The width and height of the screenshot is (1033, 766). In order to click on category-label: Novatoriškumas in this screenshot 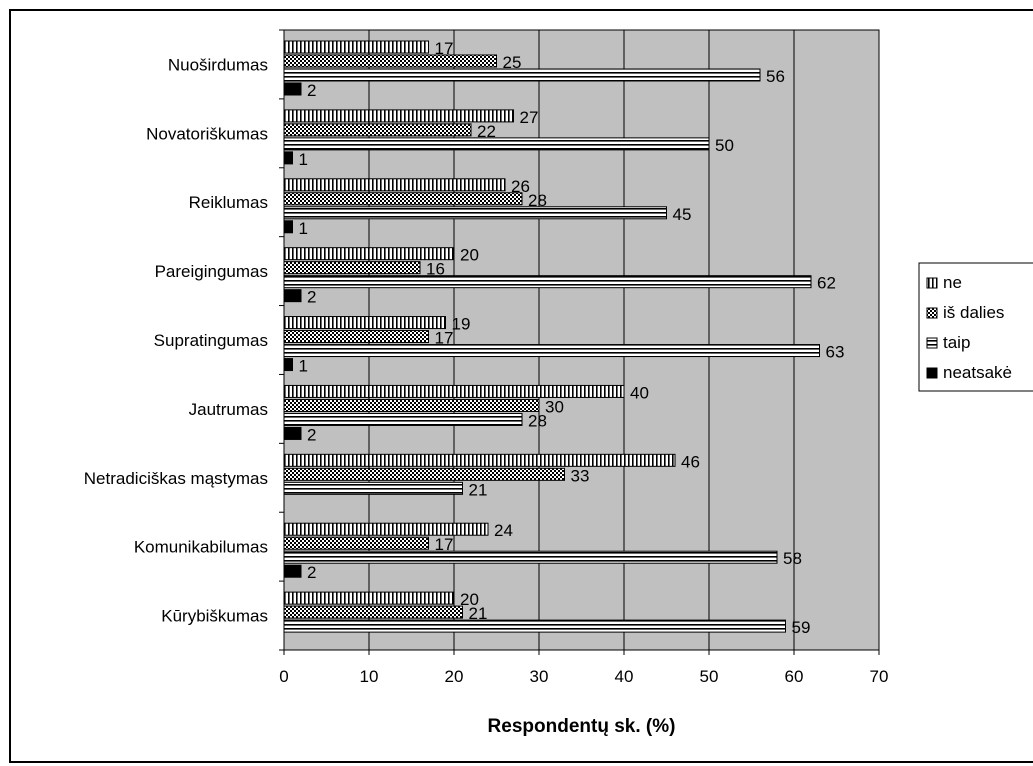, I will do `click(207, 133)`.